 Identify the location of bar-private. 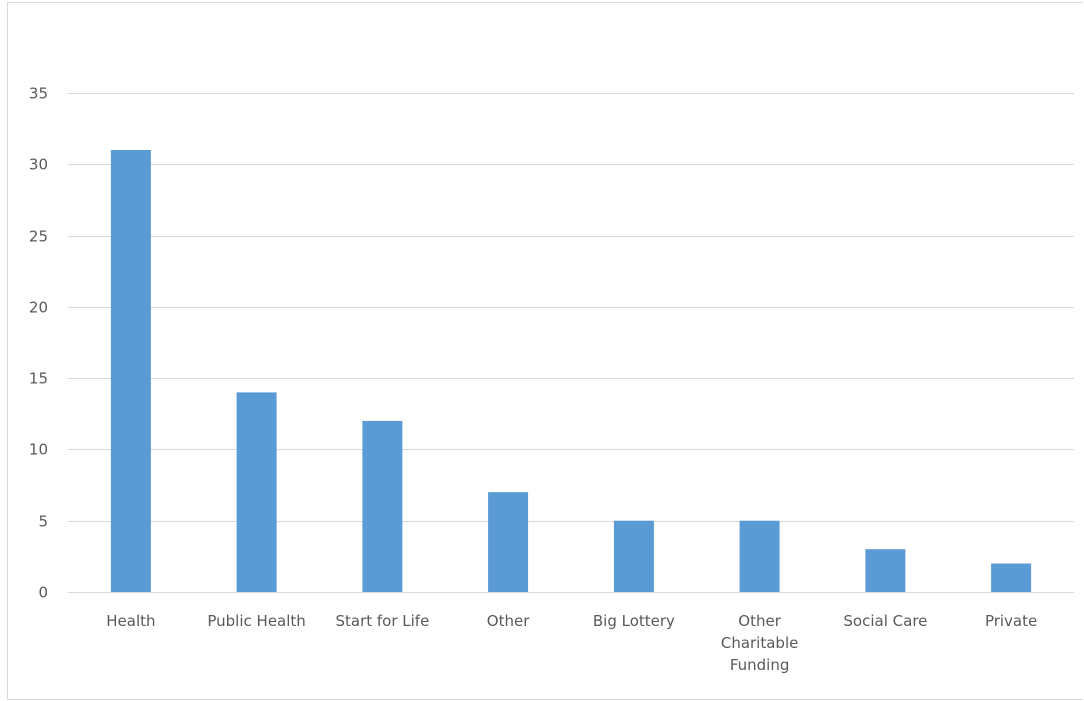
(1011, 577).